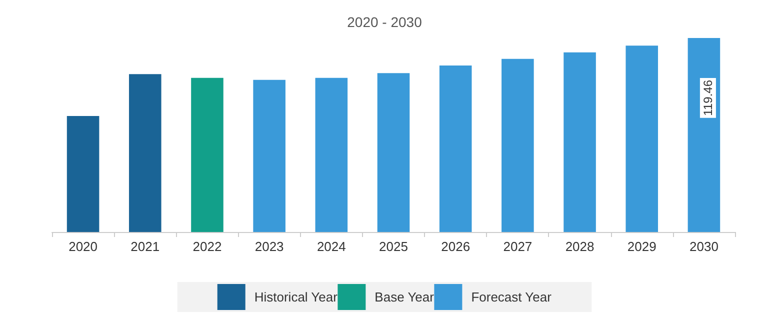 This screenshot has height=326, width=769. What do you see at coordinates (579, 246) in the screenshot?
I see `x-tick-label: 2028` at bounding box center [579, 246].